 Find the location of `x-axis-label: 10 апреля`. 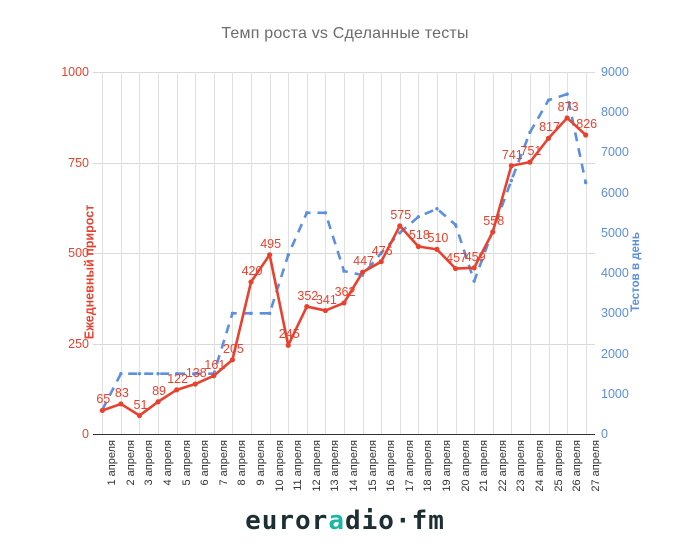

x-axis-label: 10 апреля is located at coordinates (279, 466).